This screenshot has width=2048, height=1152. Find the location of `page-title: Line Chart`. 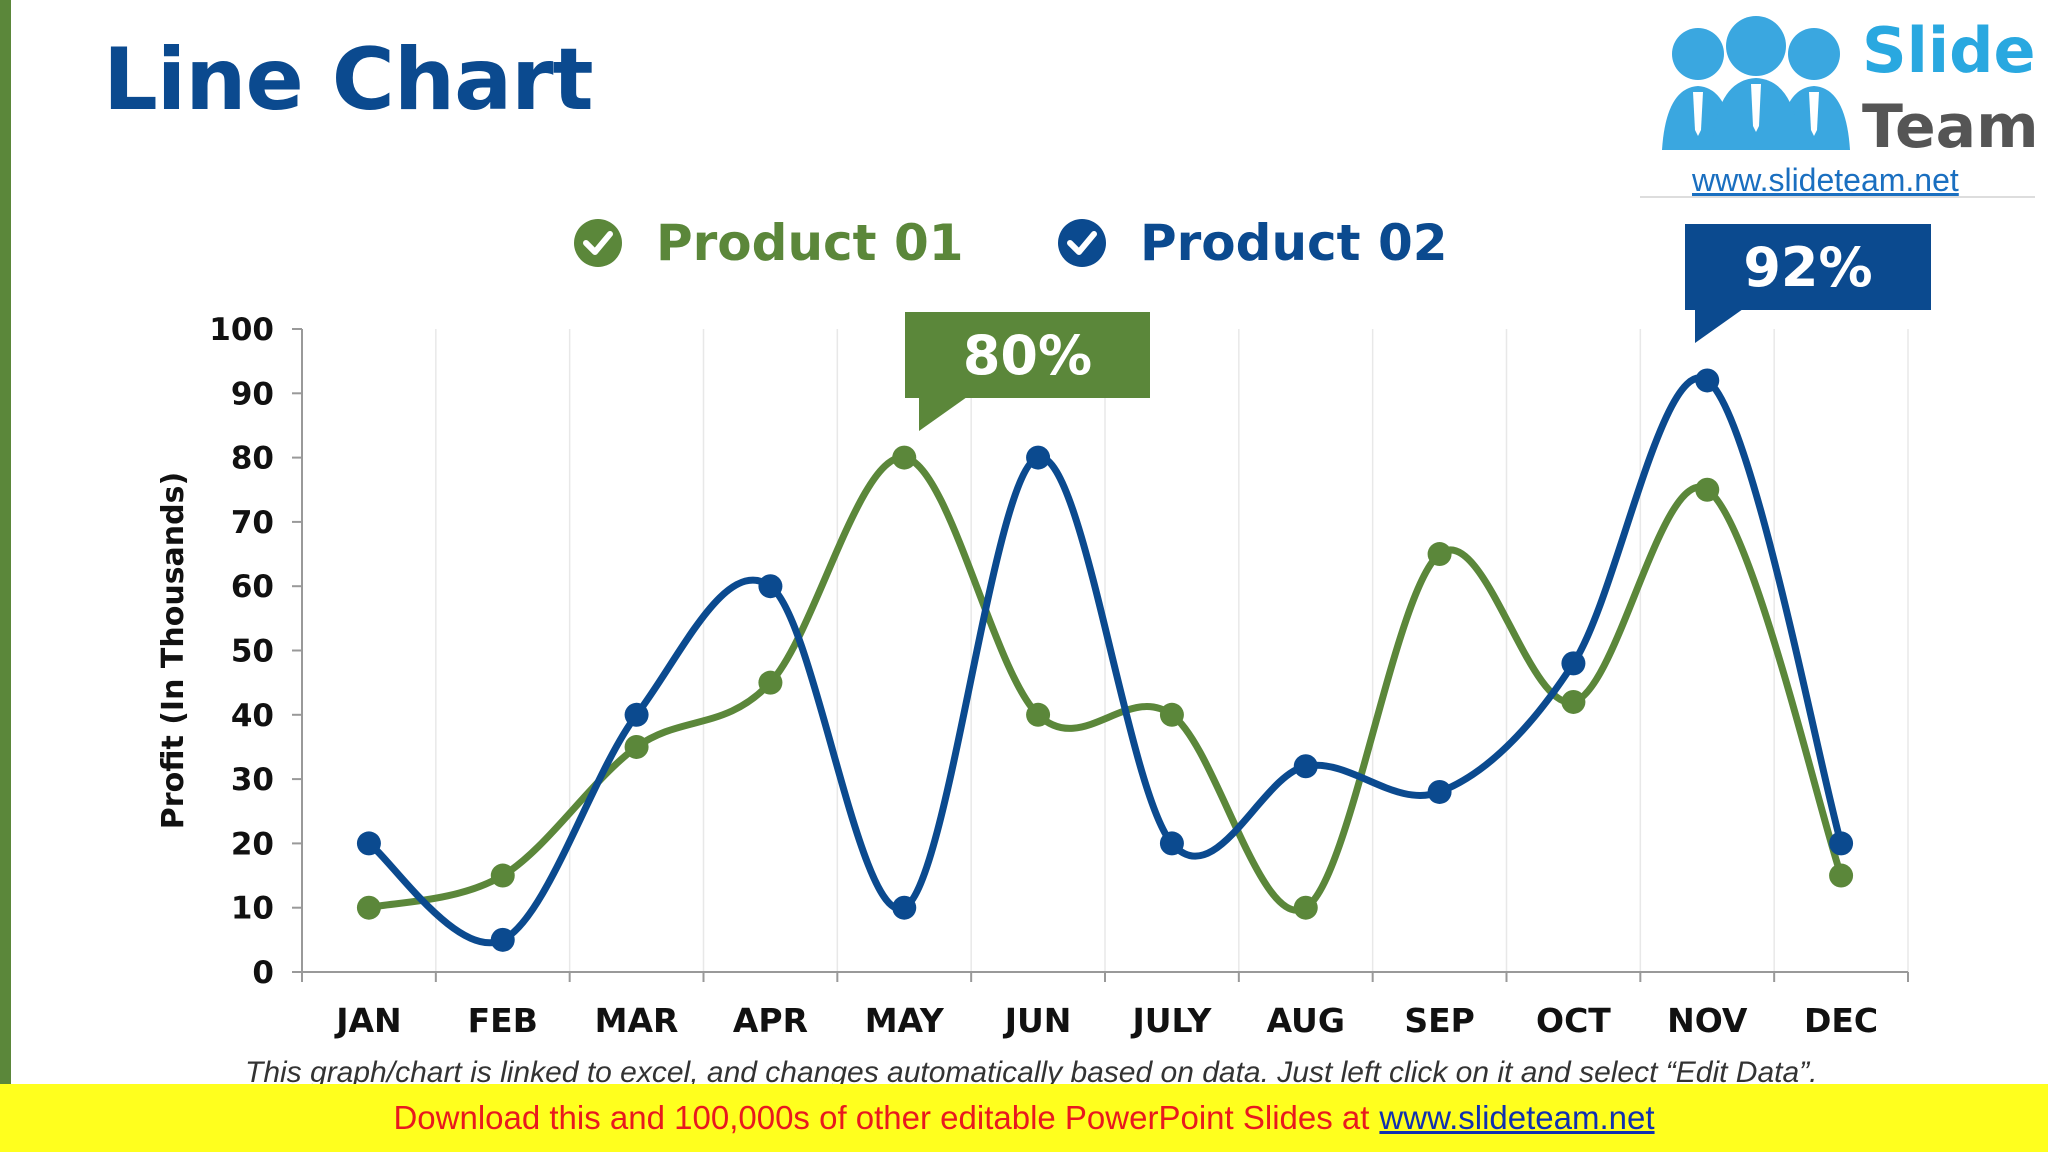

page-title: Line Chart is located at coordinates (348, 80).